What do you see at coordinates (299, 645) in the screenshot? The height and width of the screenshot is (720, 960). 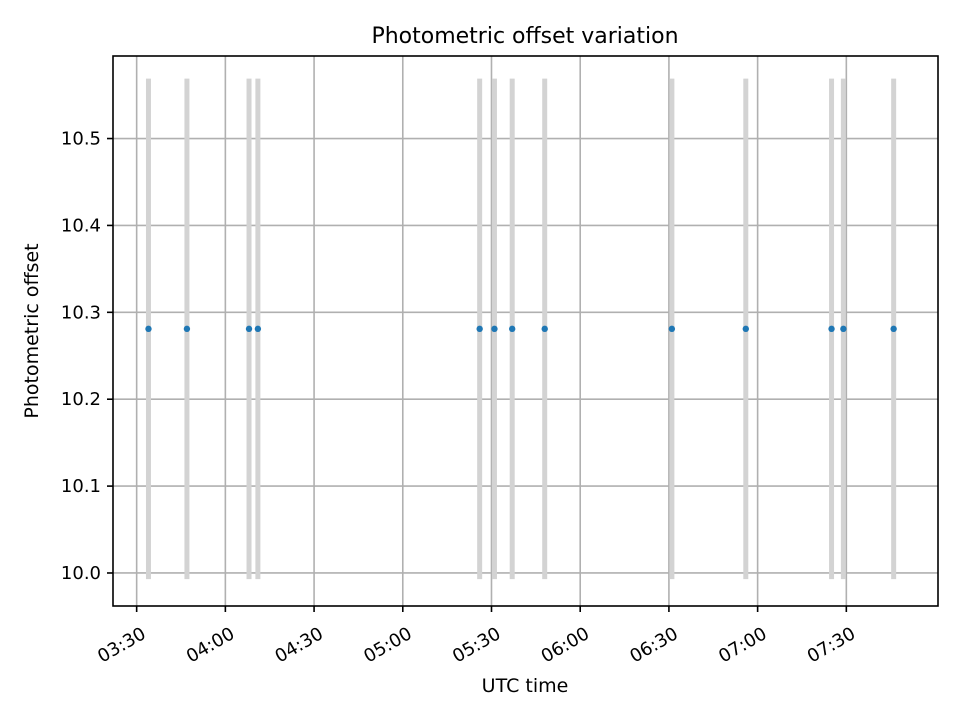 I see `x-tick-label: 04:30` at bounding box center [299, 645].